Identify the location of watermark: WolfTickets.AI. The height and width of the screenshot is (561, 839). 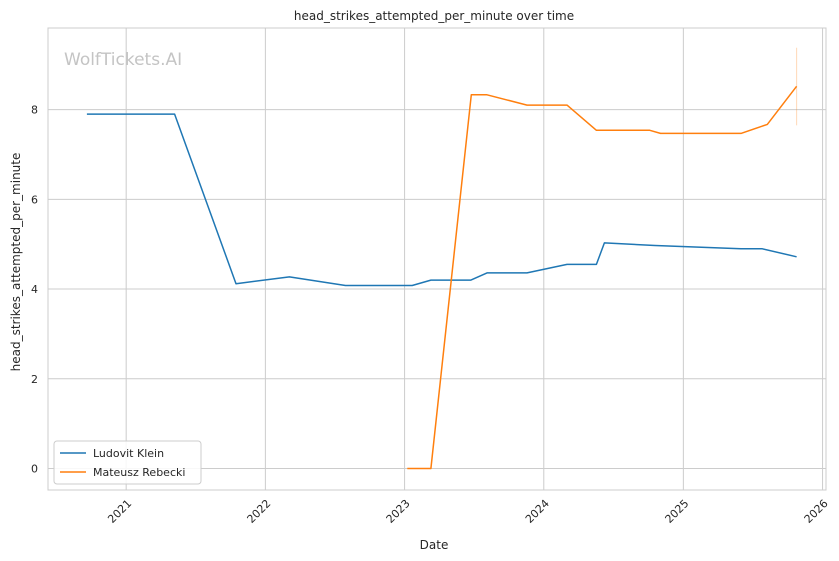
(123, 60).